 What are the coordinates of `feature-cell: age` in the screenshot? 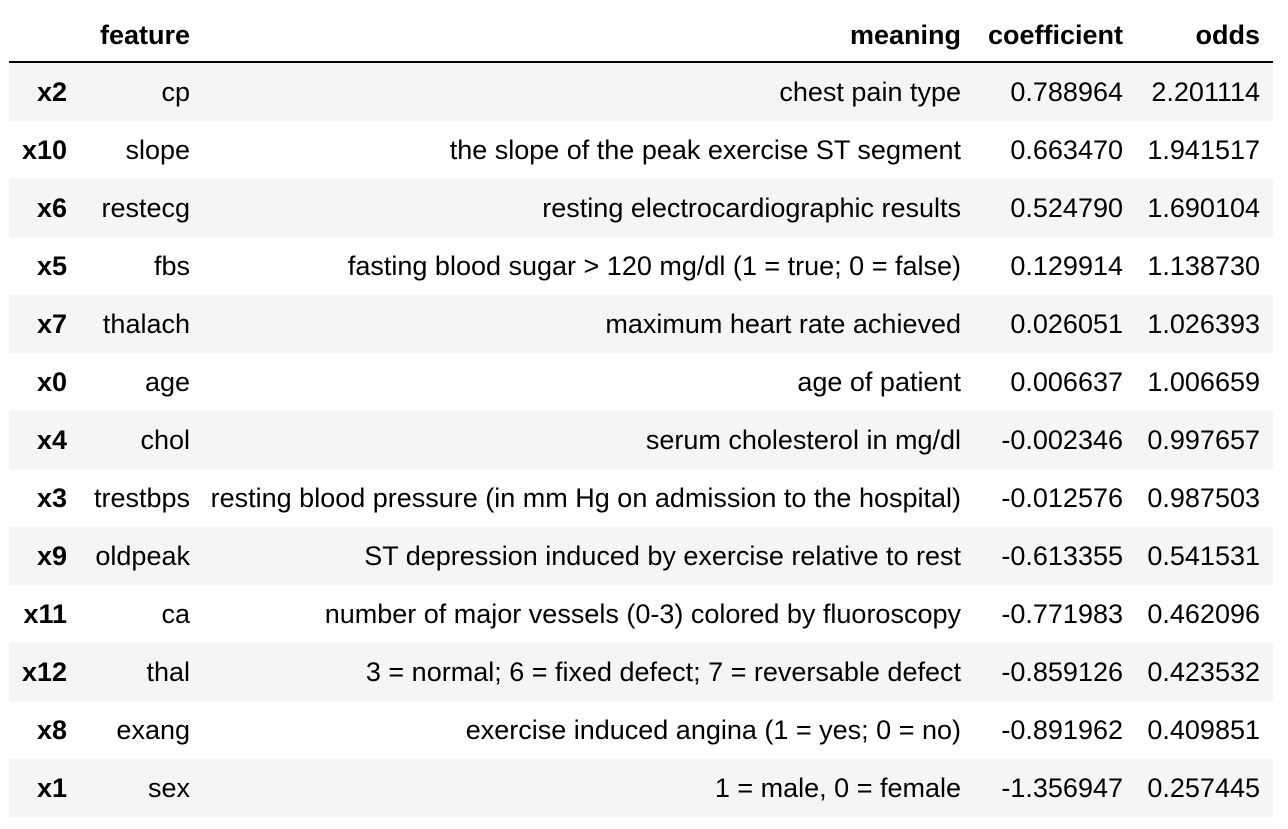 It's located at (167, 382).